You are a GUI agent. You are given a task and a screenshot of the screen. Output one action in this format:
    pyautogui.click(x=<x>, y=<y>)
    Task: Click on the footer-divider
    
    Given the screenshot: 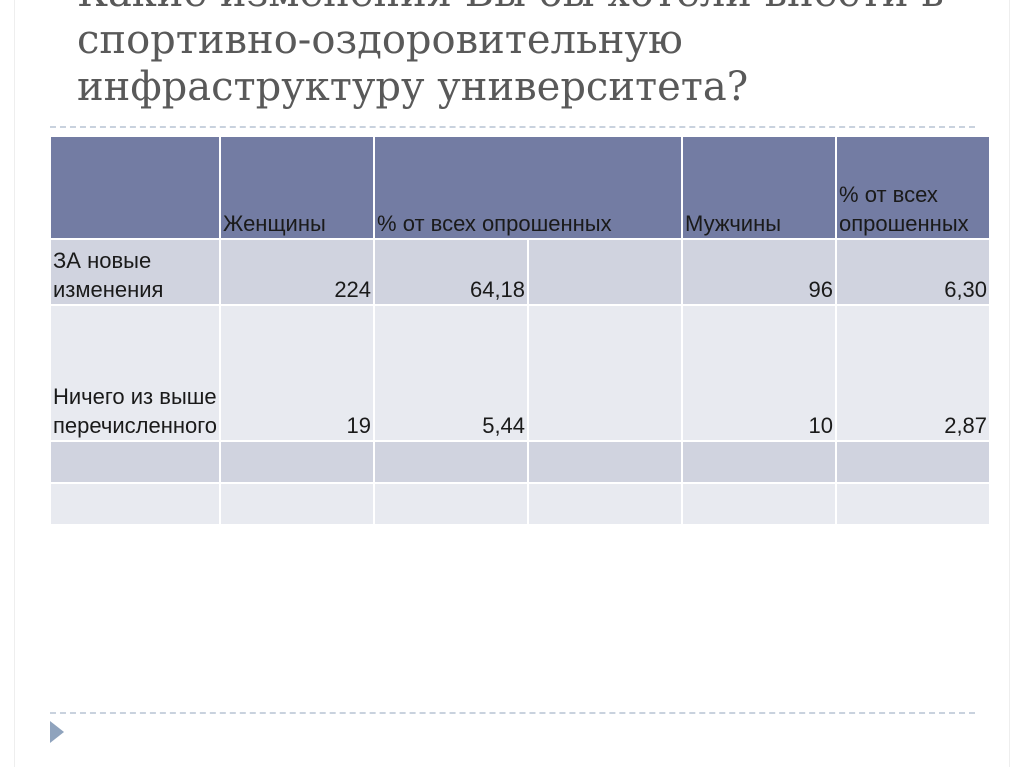 What is the action you would take?
    pyautogui.click(x=512, y=713)
    